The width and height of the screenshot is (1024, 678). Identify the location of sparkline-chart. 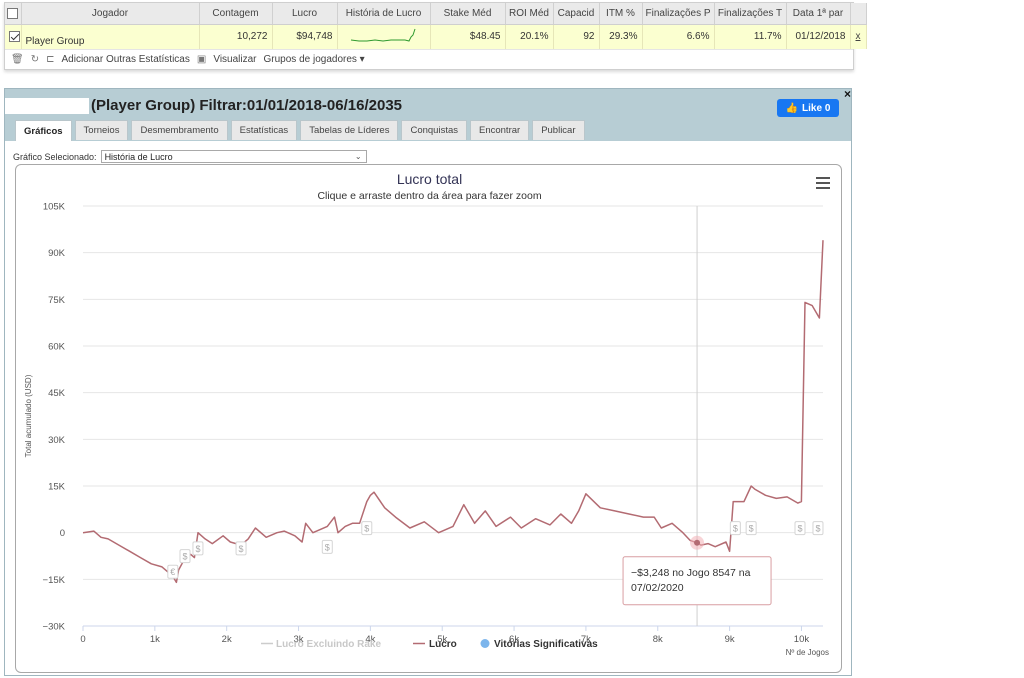
(382, 35).